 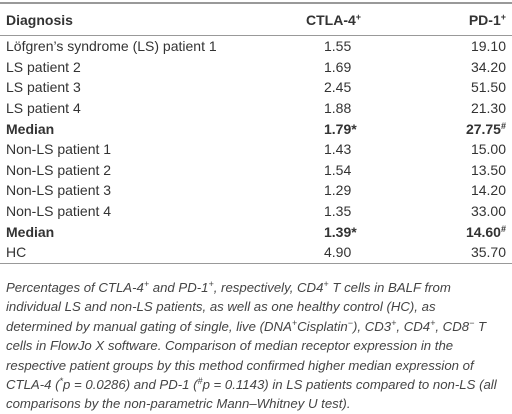 What do you see at coordinates (59, 211) in the screenshot?
I see `cell-text: Non-LS patient 4` at bounding box center [59, 211].